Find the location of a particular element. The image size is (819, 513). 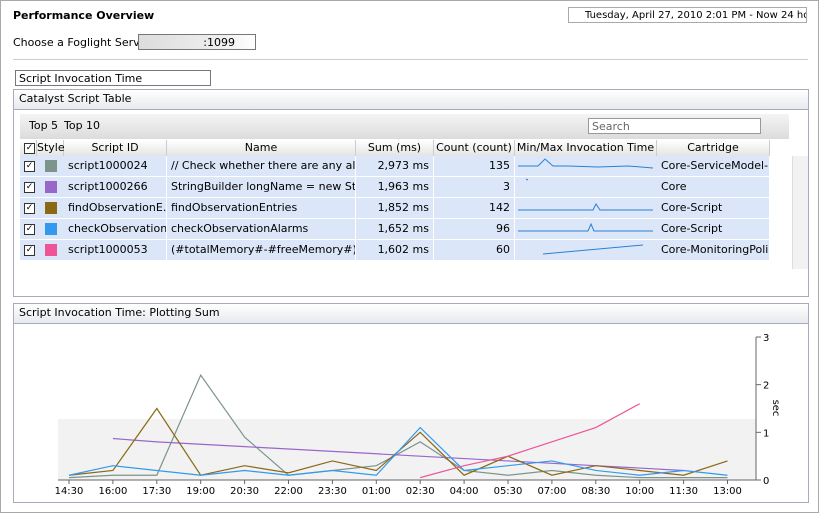

cell: 1,852 ms is located at coordinates (395, 208).